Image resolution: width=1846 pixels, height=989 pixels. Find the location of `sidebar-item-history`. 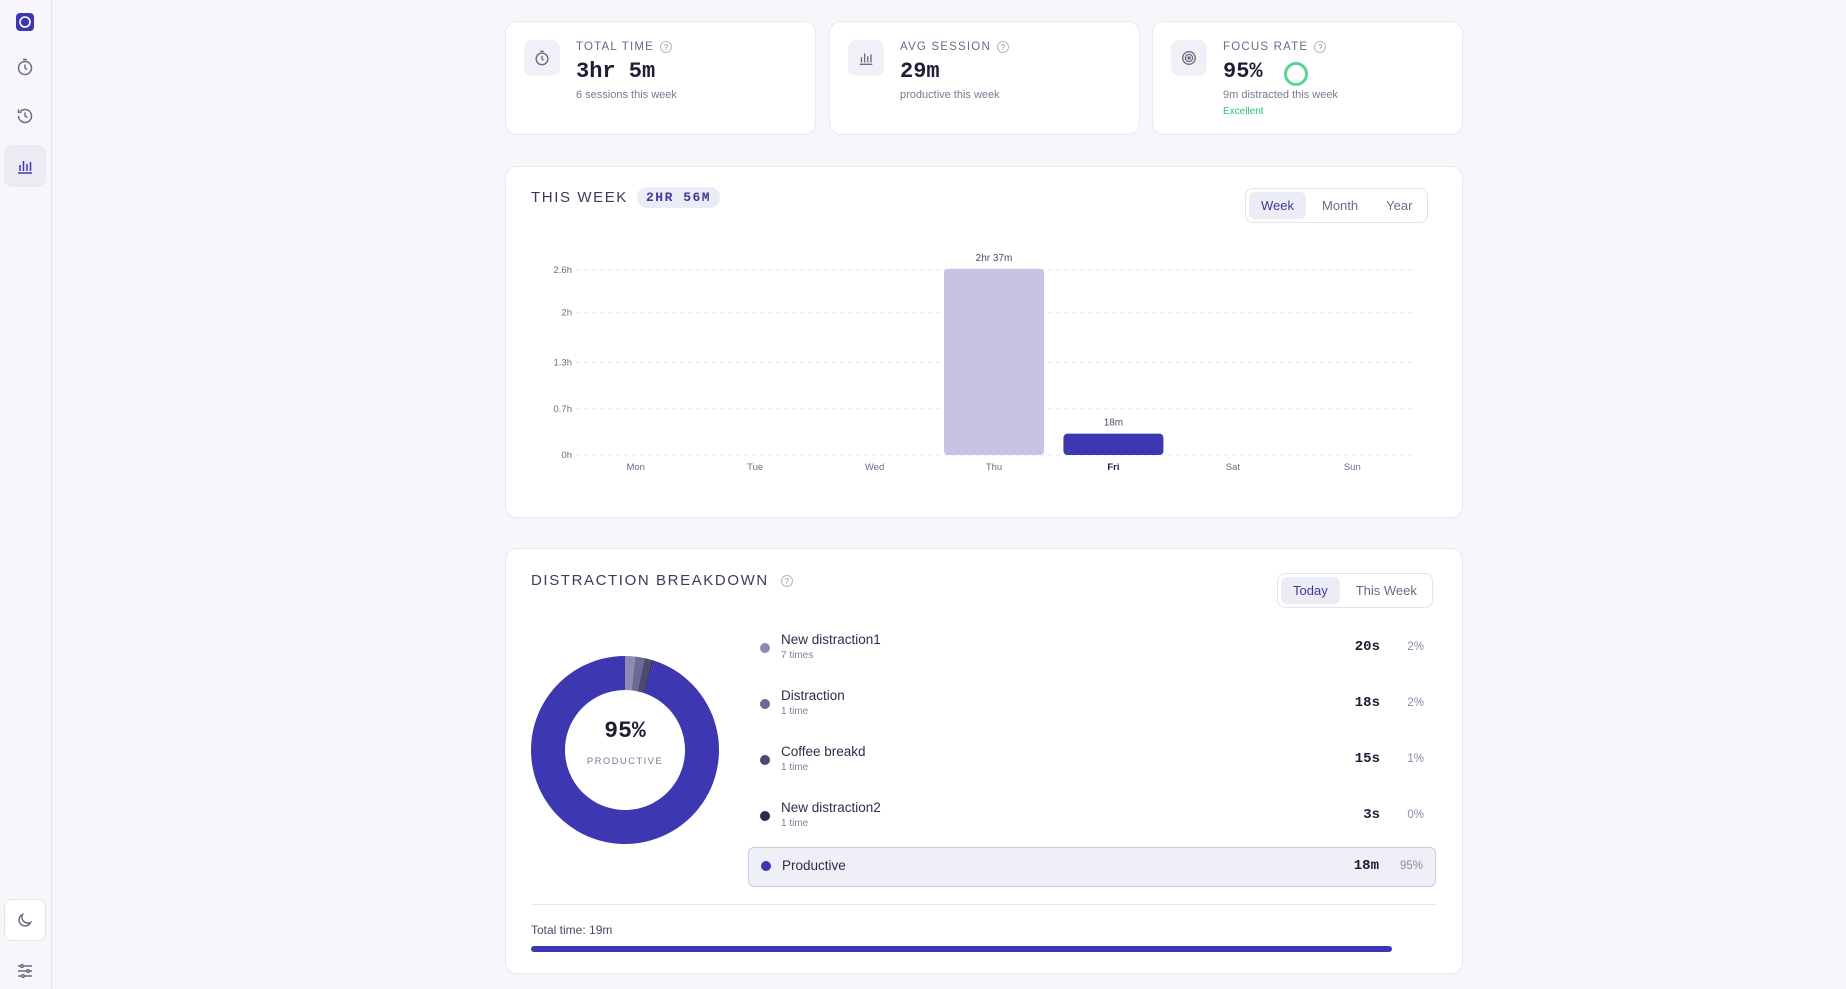

sidebar-item-history is located at coordinates (25, 116).